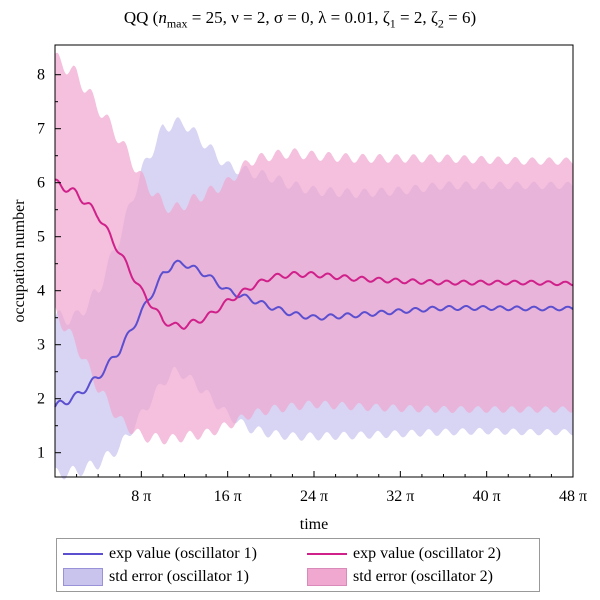 Image resolution: width=600 pixels, height=600 pixels. What do you see at coordinates (487, 496) in the screenshot?
I see `x-tick-label: 40 π` at bounding box center [487, 496].